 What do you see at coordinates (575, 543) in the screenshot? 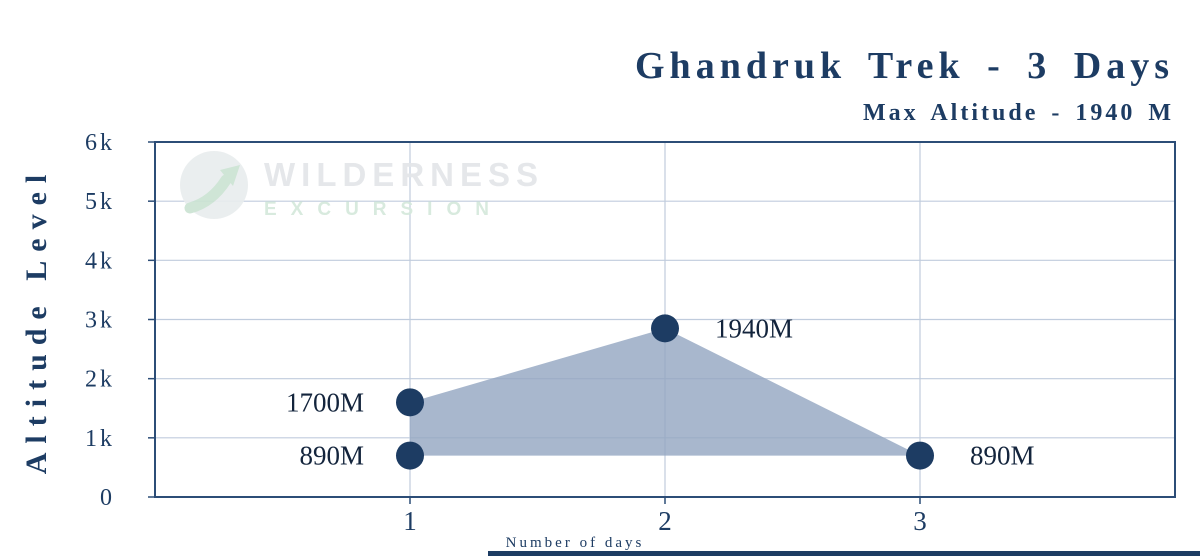
I see `x-axis-title: Number of days` at bounding box center [575, 543].